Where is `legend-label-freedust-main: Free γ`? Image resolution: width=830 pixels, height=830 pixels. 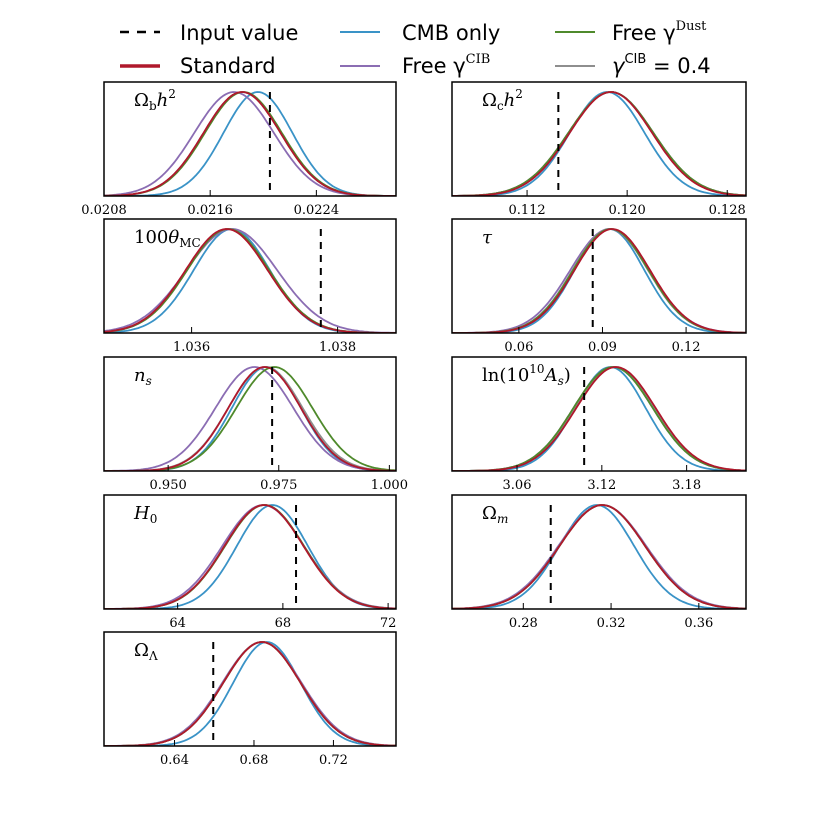
legend-label-freedust-main: Free γ is located at coordinates (644, 33).